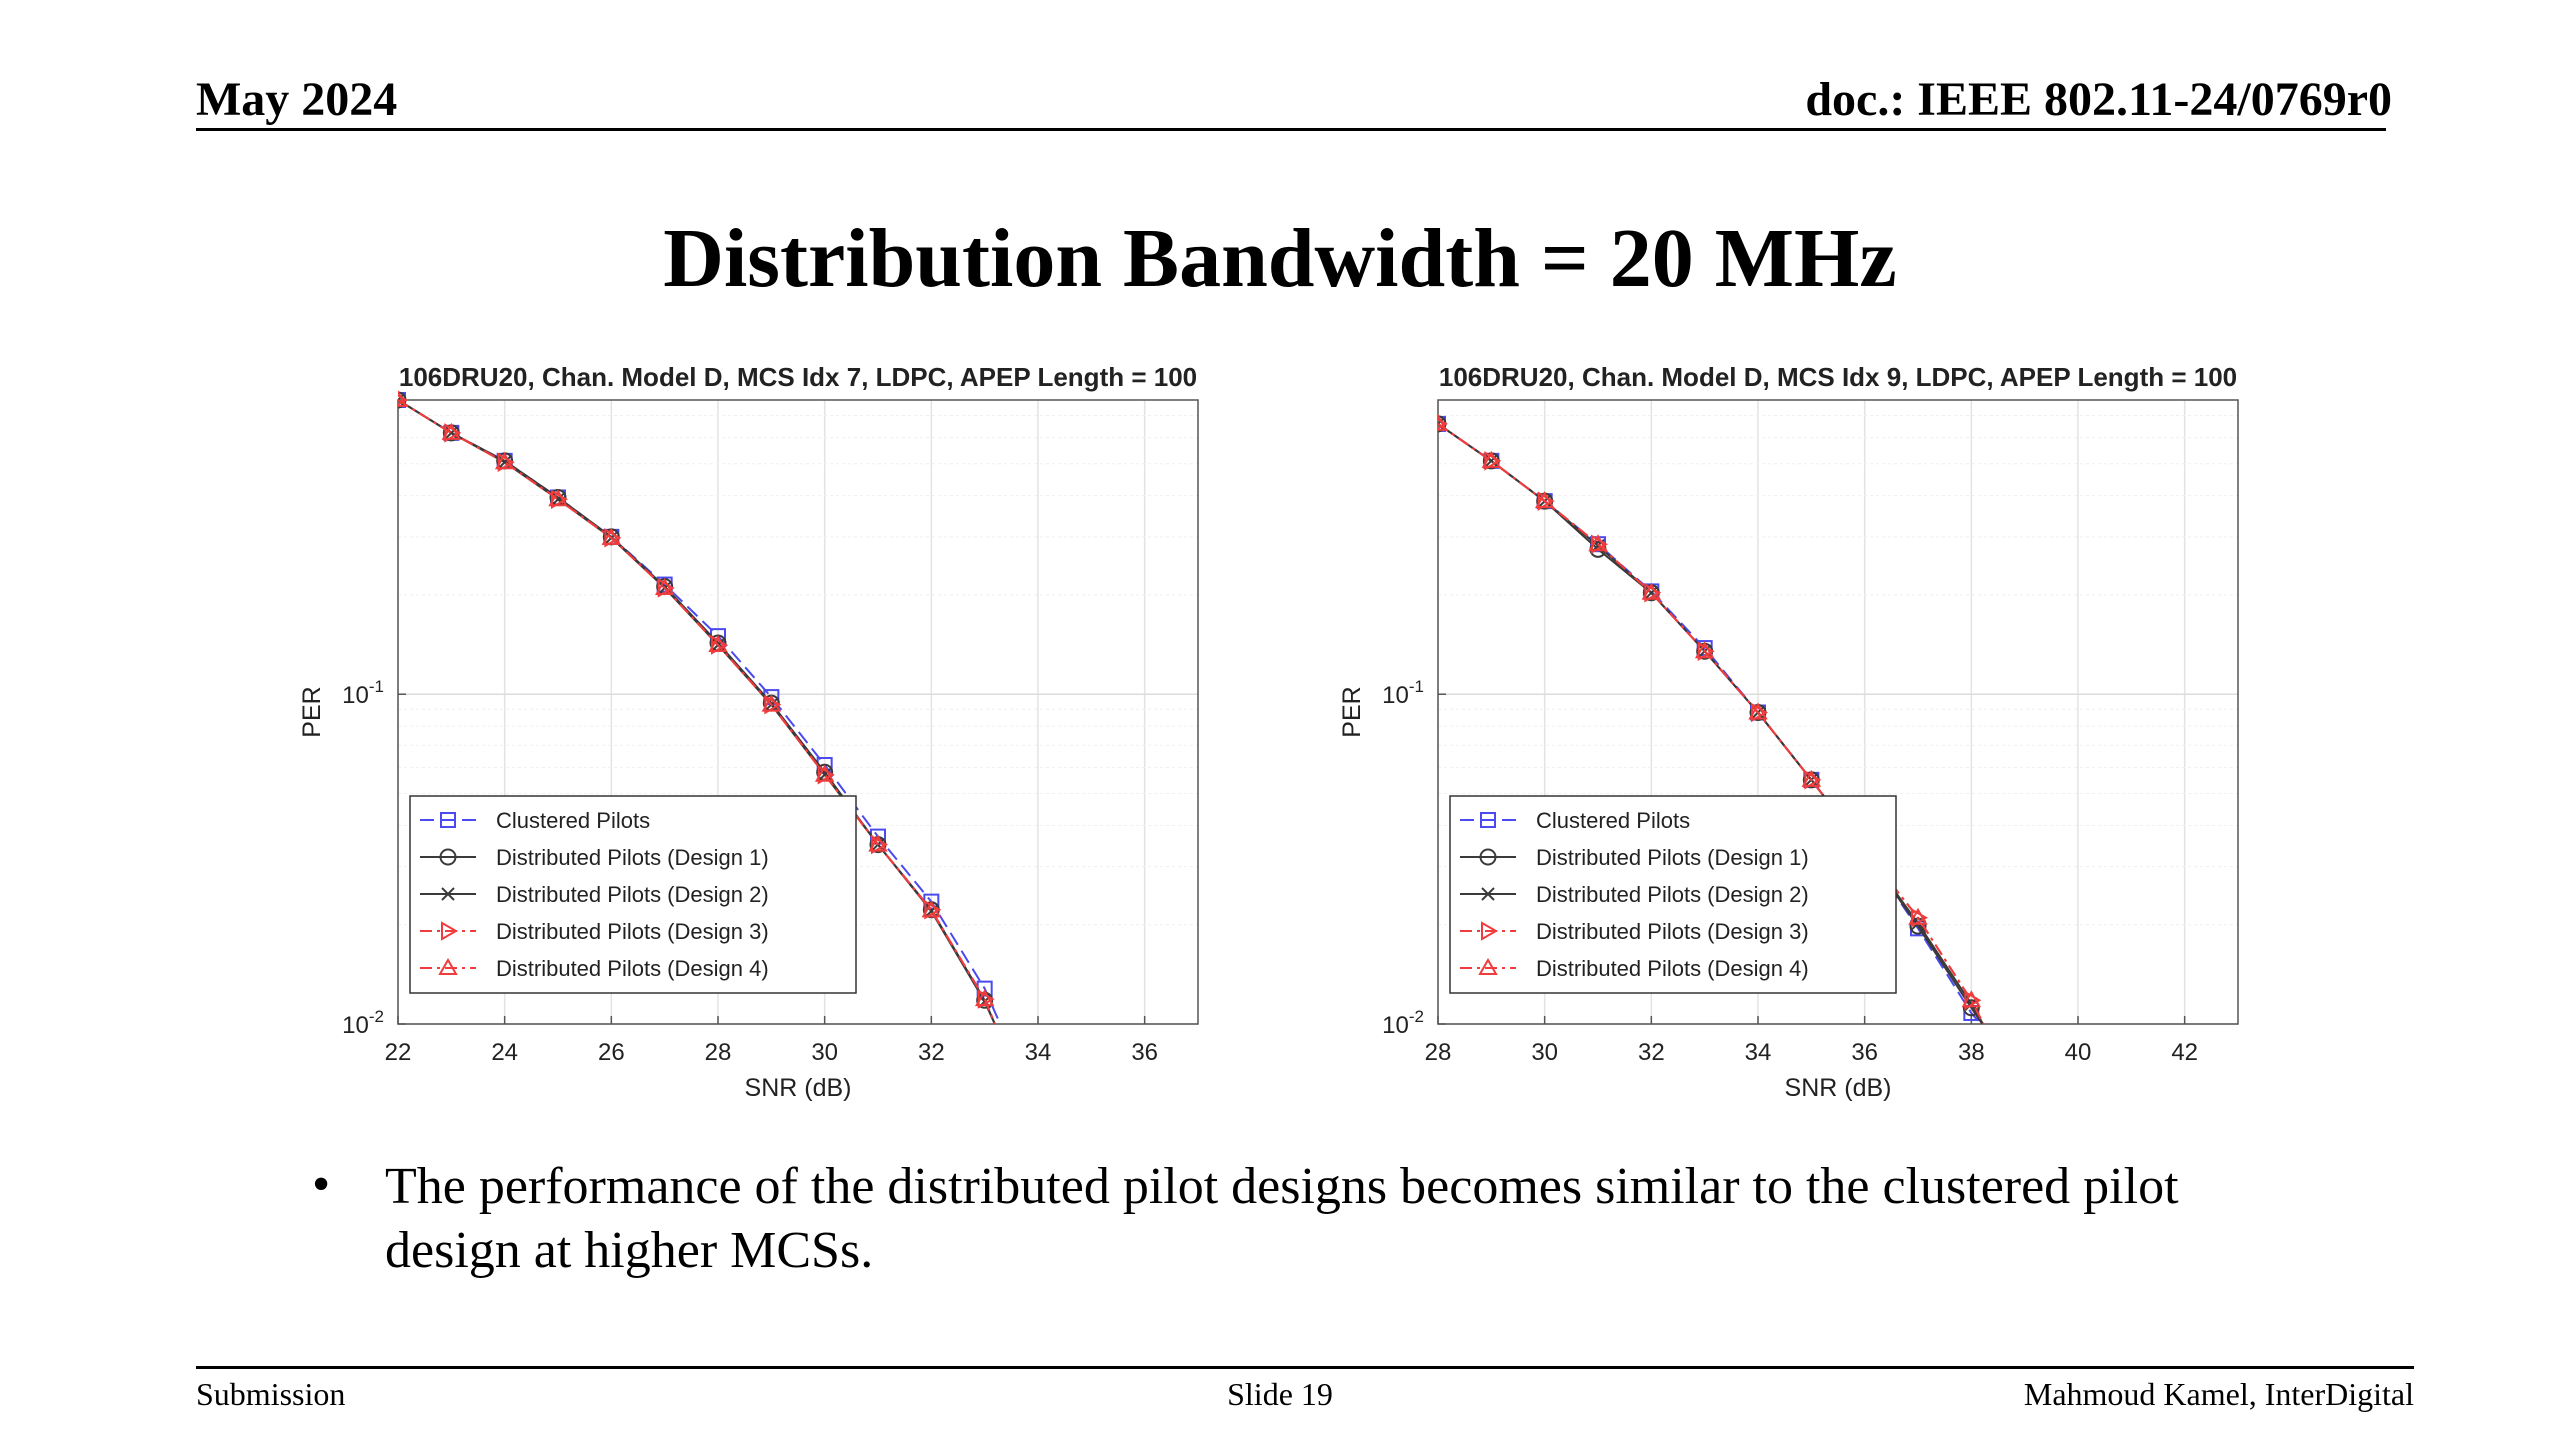 The image size is (2560, 1440). I want to click on legend-entry: Clustered Pilots, so click(1575, 820).